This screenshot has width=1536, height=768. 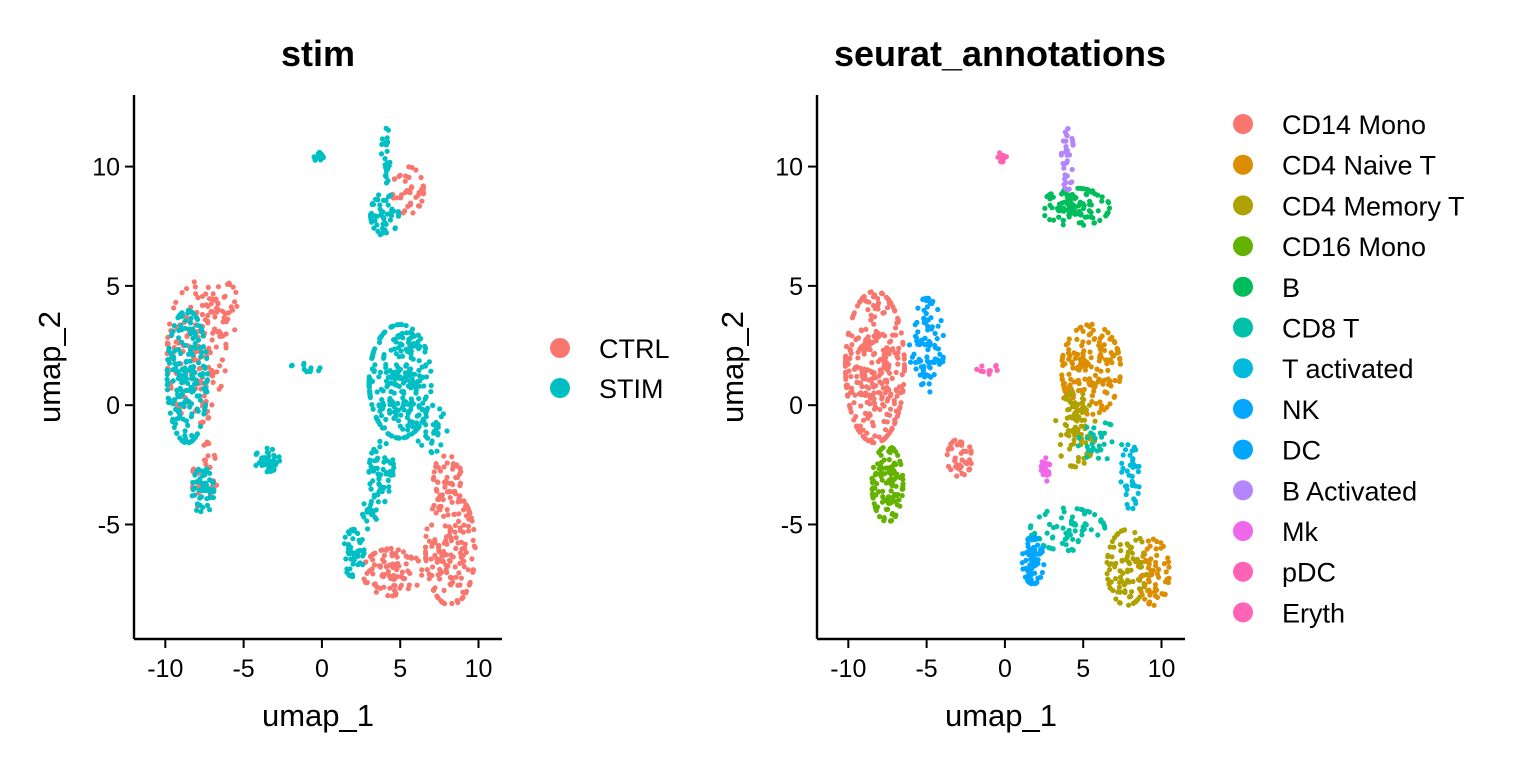 I want to click on legend-label: Mk, so click(x=1300, y=532).